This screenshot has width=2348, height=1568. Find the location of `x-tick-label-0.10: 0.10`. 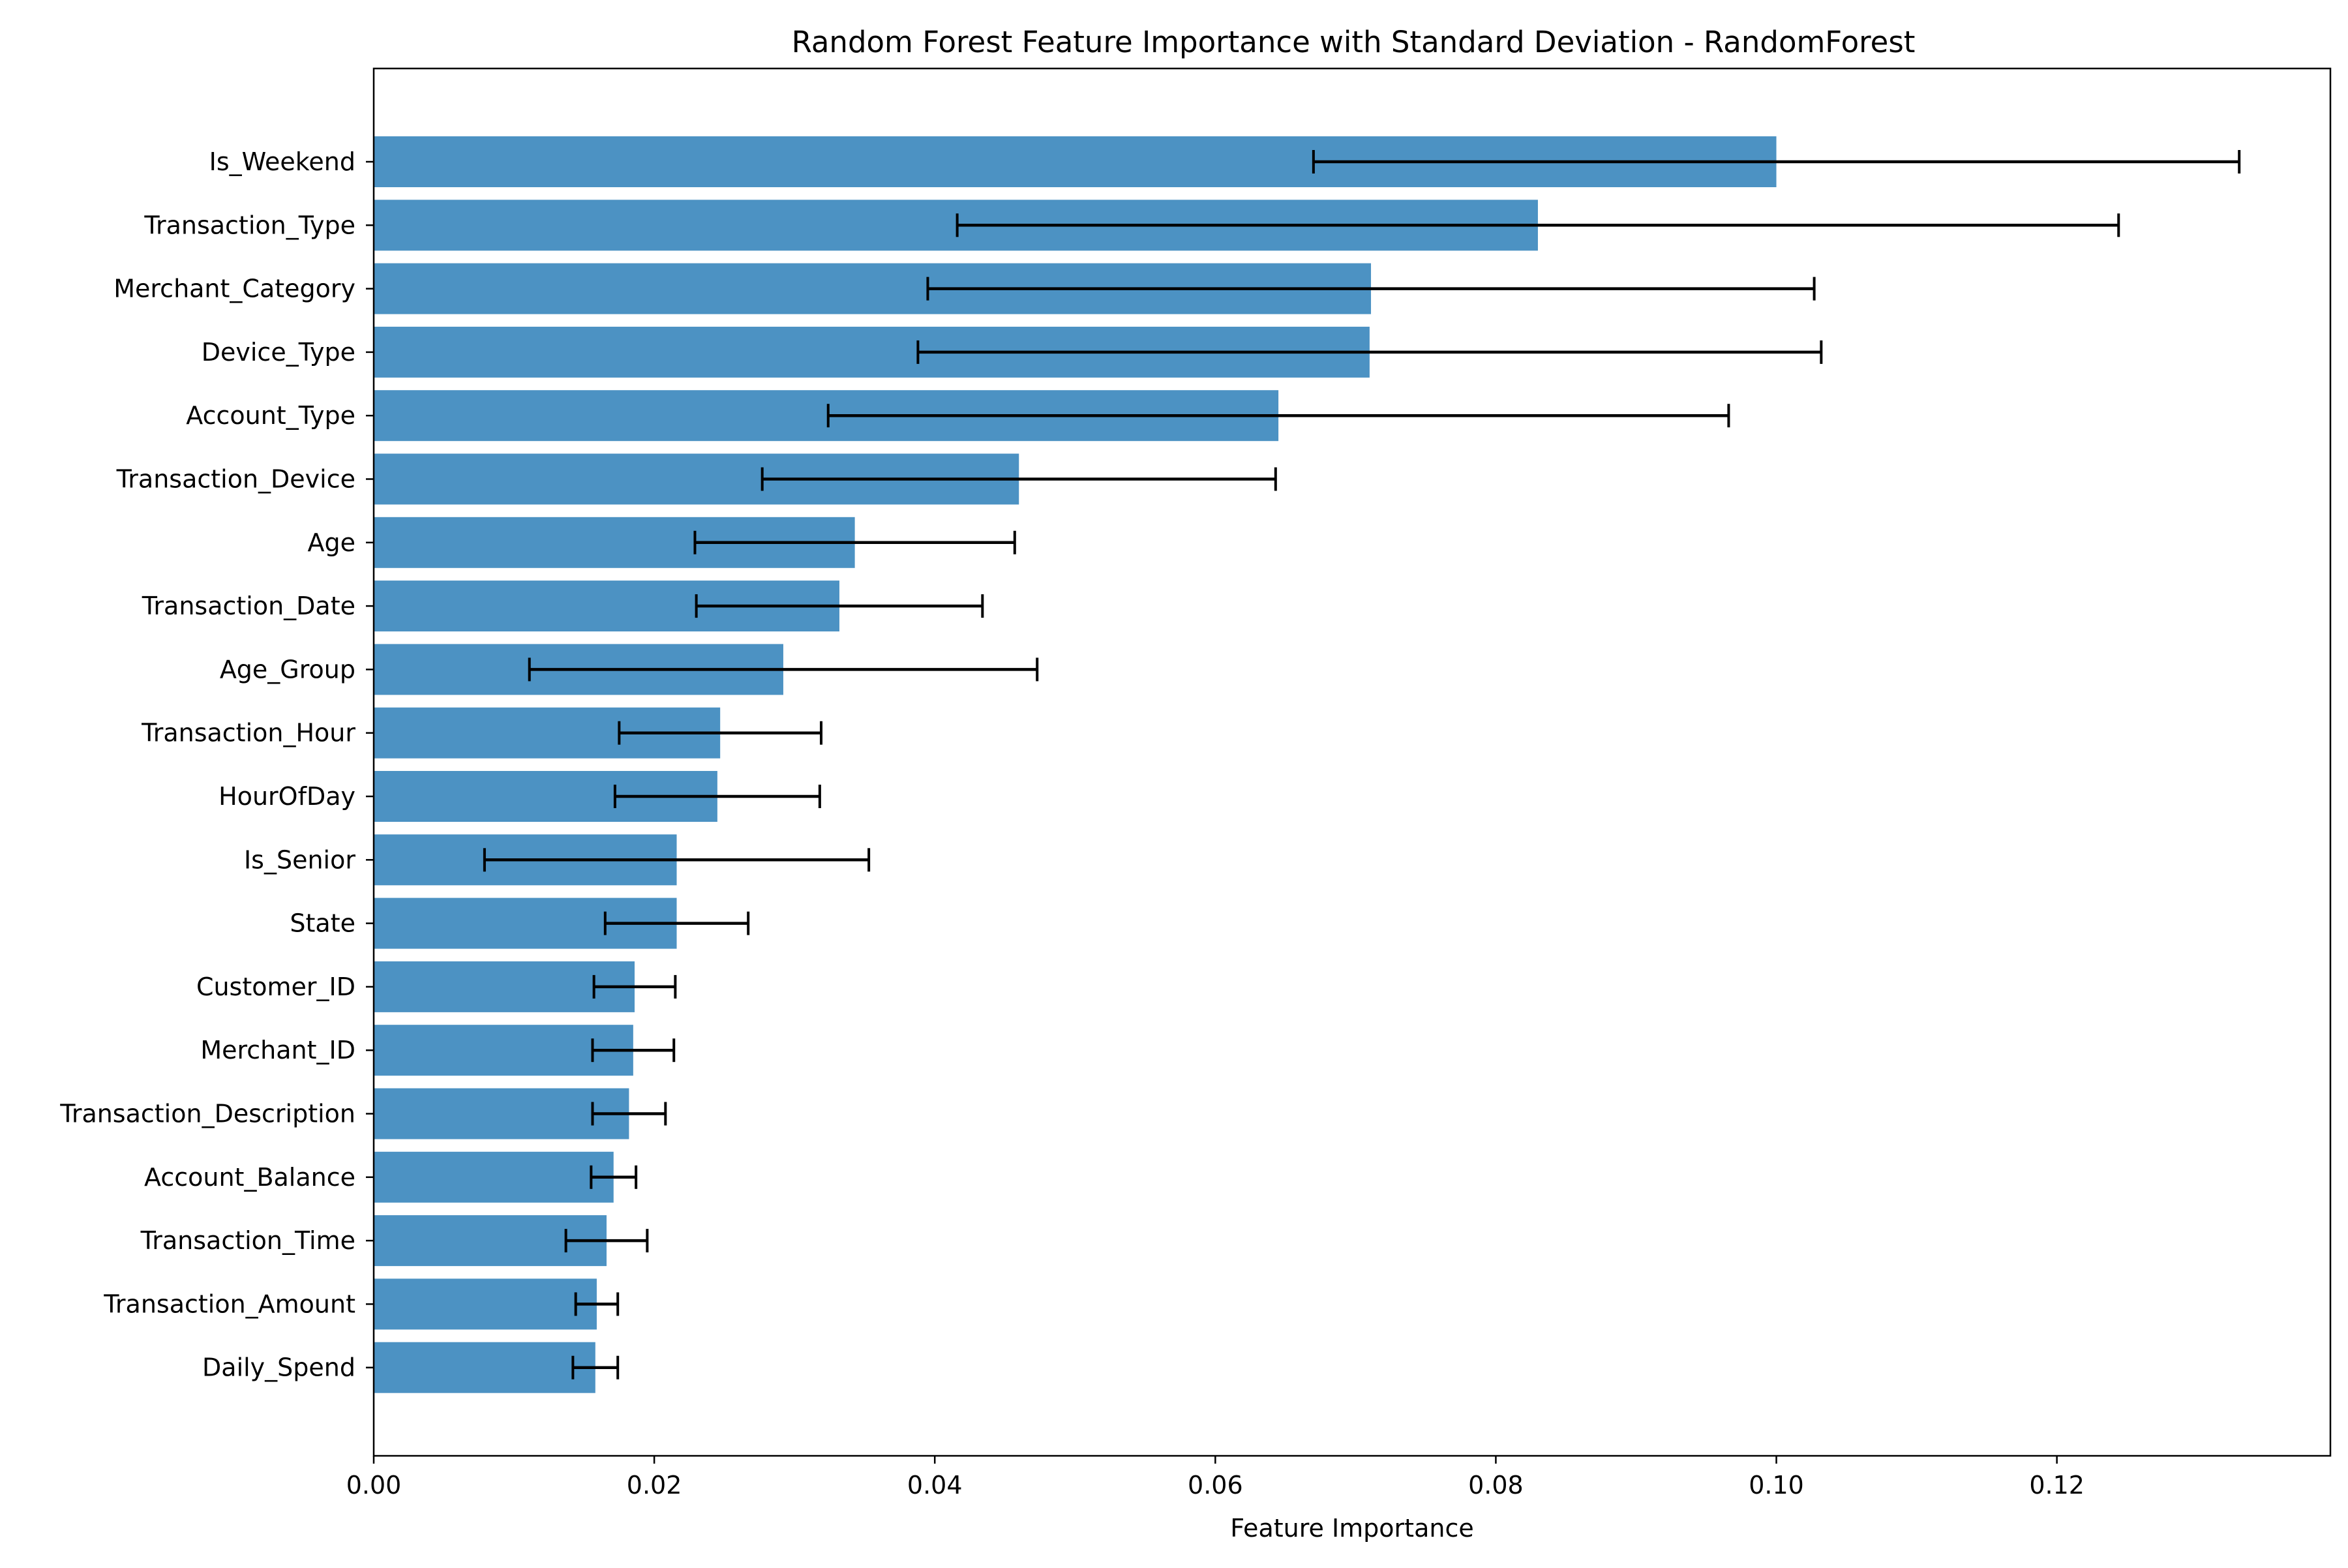

x-tick-label-0.10: 0.10 is located at coordinates (1776, 1485).